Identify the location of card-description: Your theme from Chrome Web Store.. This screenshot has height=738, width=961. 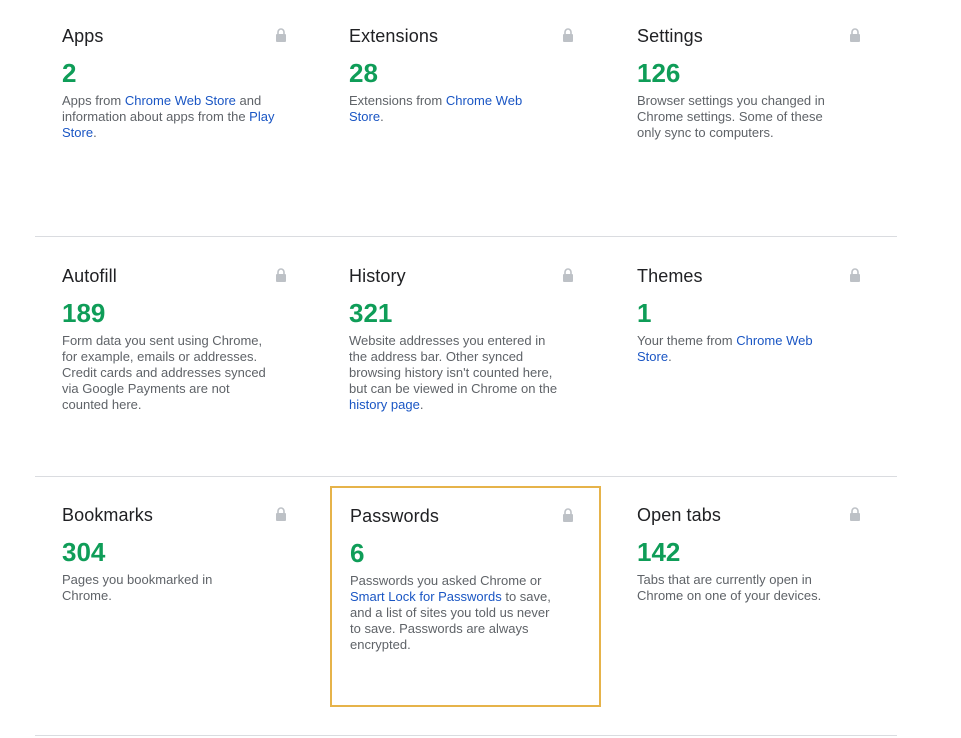
(734, 349).